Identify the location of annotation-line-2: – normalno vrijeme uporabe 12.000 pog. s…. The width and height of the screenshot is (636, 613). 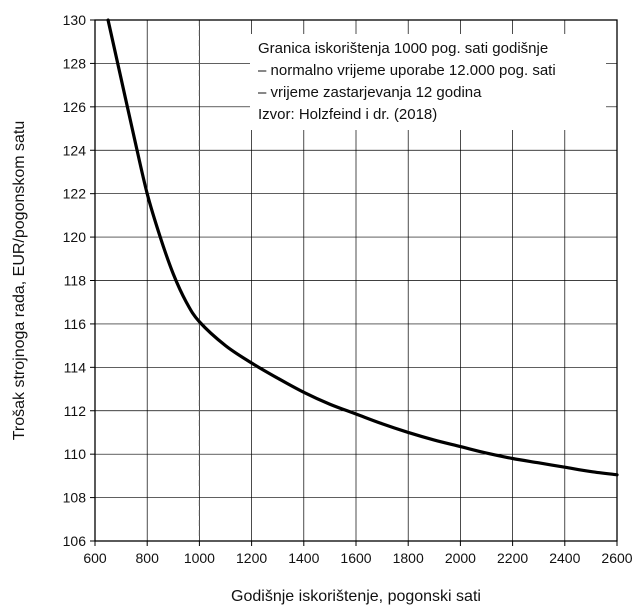
(407, 70).